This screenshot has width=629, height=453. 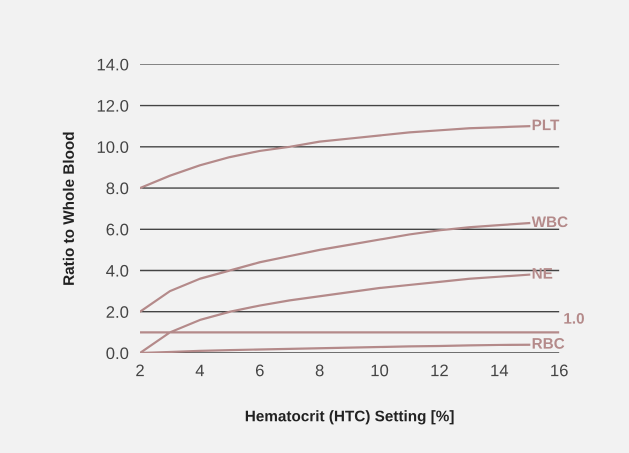 What do you see at coordinates (380, 370) in the screenshot?
I see `x-tick-label: 10` at bounding box center [380, 370].